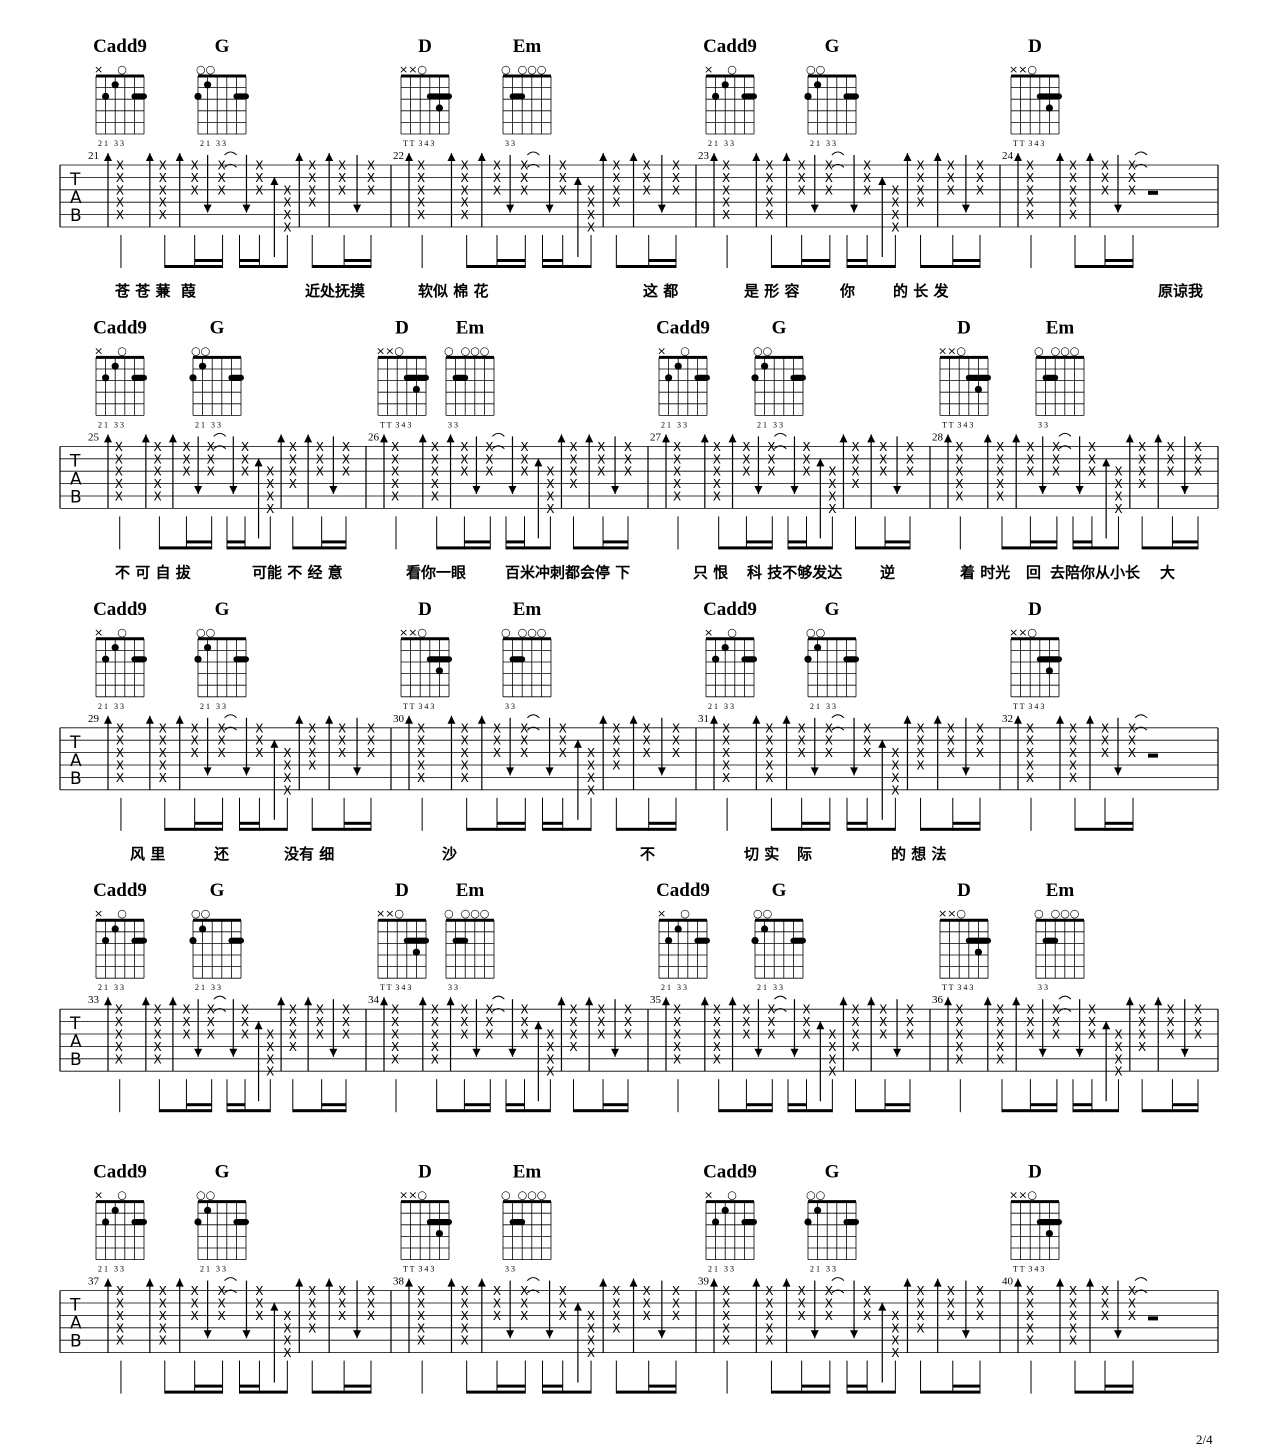 The height and width of the screenshot is (1449, 1280). Describe the element at coordinates (76, 1060) in the screenshot. I see `tab-clef-letter: B` at that location.